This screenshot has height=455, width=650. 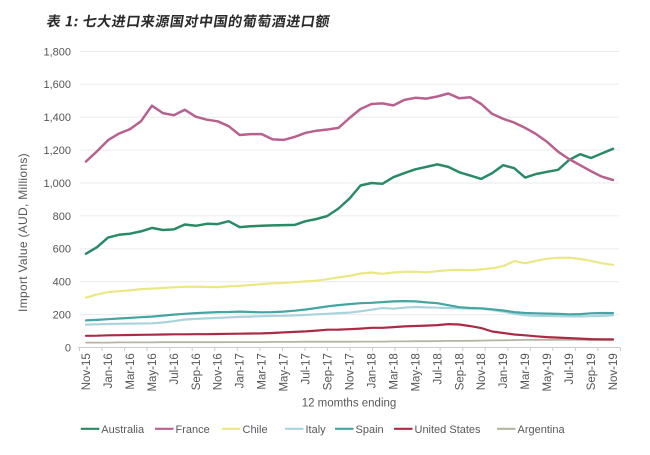 I want to click on svg-text: Nov-17, so click(x=351, y=371).